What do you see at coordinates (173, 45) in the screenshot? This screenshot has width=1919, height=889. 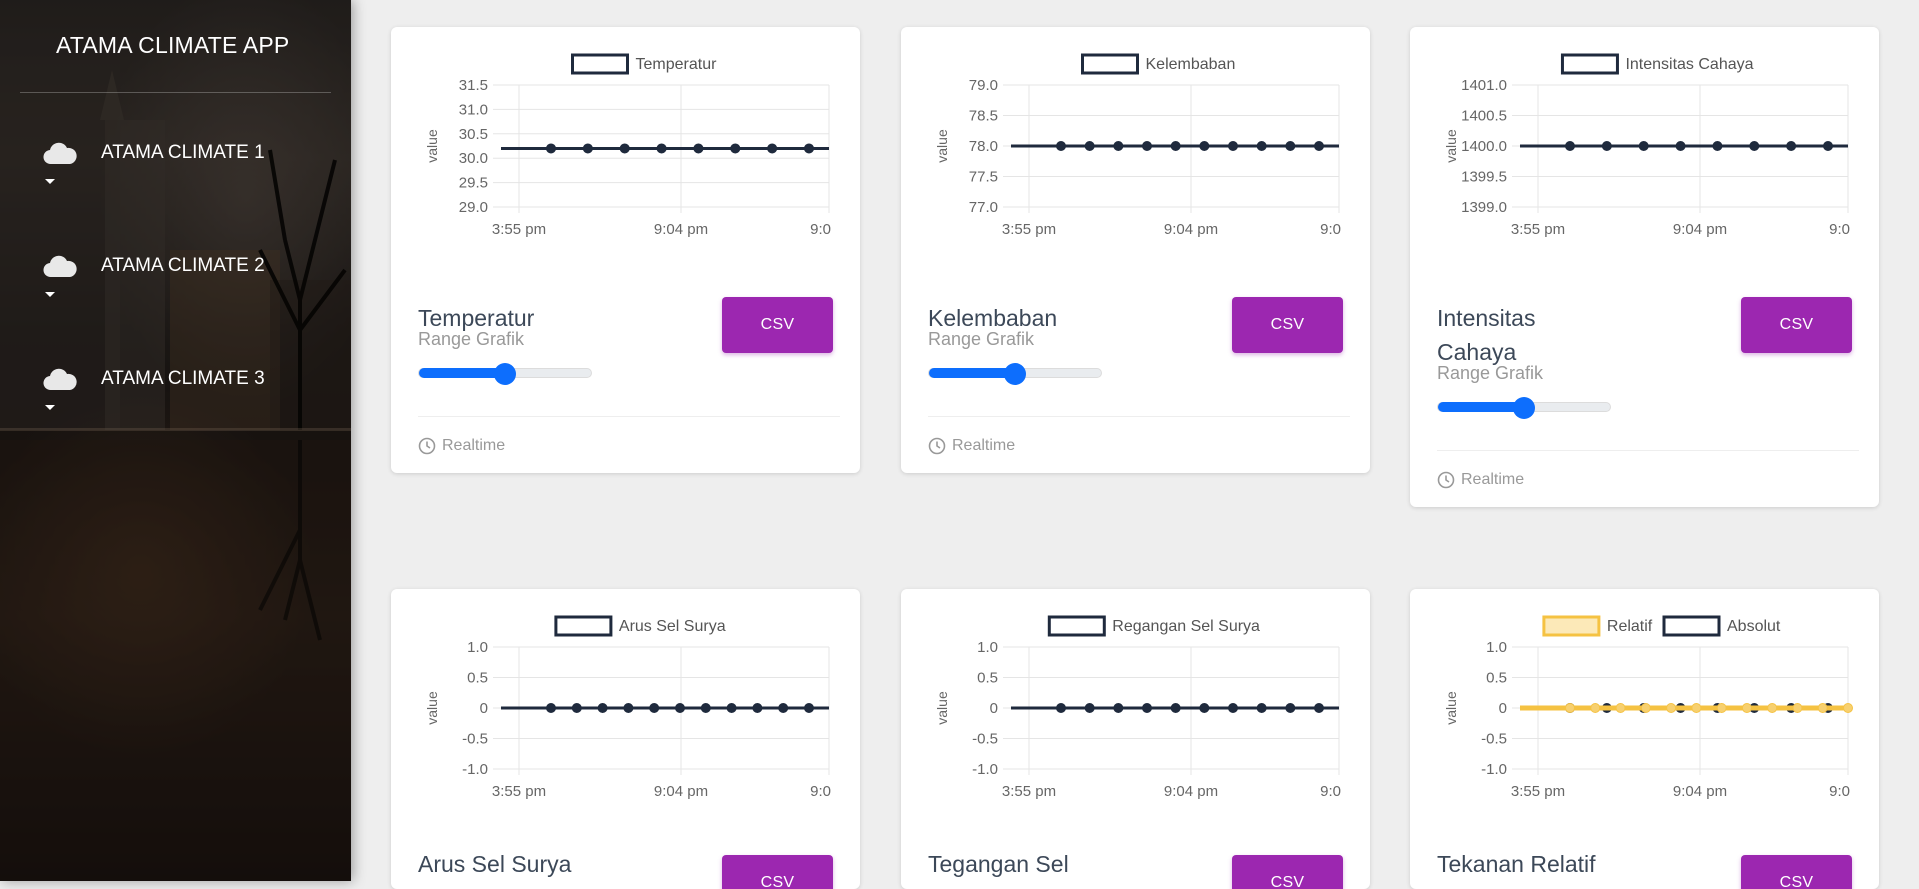 I see `app-title: ATAMA CLIMATE APP` at bounding box center [173, 45].